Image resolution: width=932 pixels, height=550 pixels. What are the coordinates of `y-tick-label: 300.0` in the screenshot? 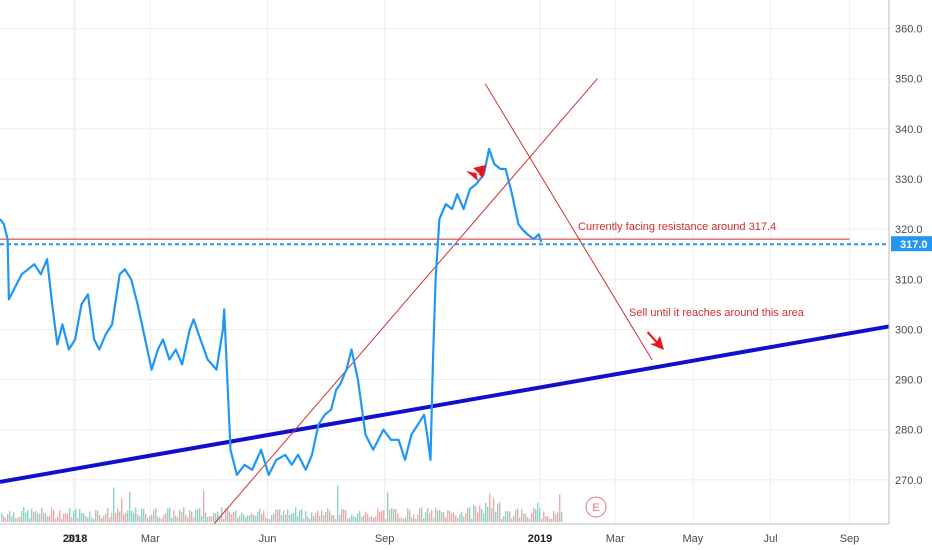 It's located at (909, 330).